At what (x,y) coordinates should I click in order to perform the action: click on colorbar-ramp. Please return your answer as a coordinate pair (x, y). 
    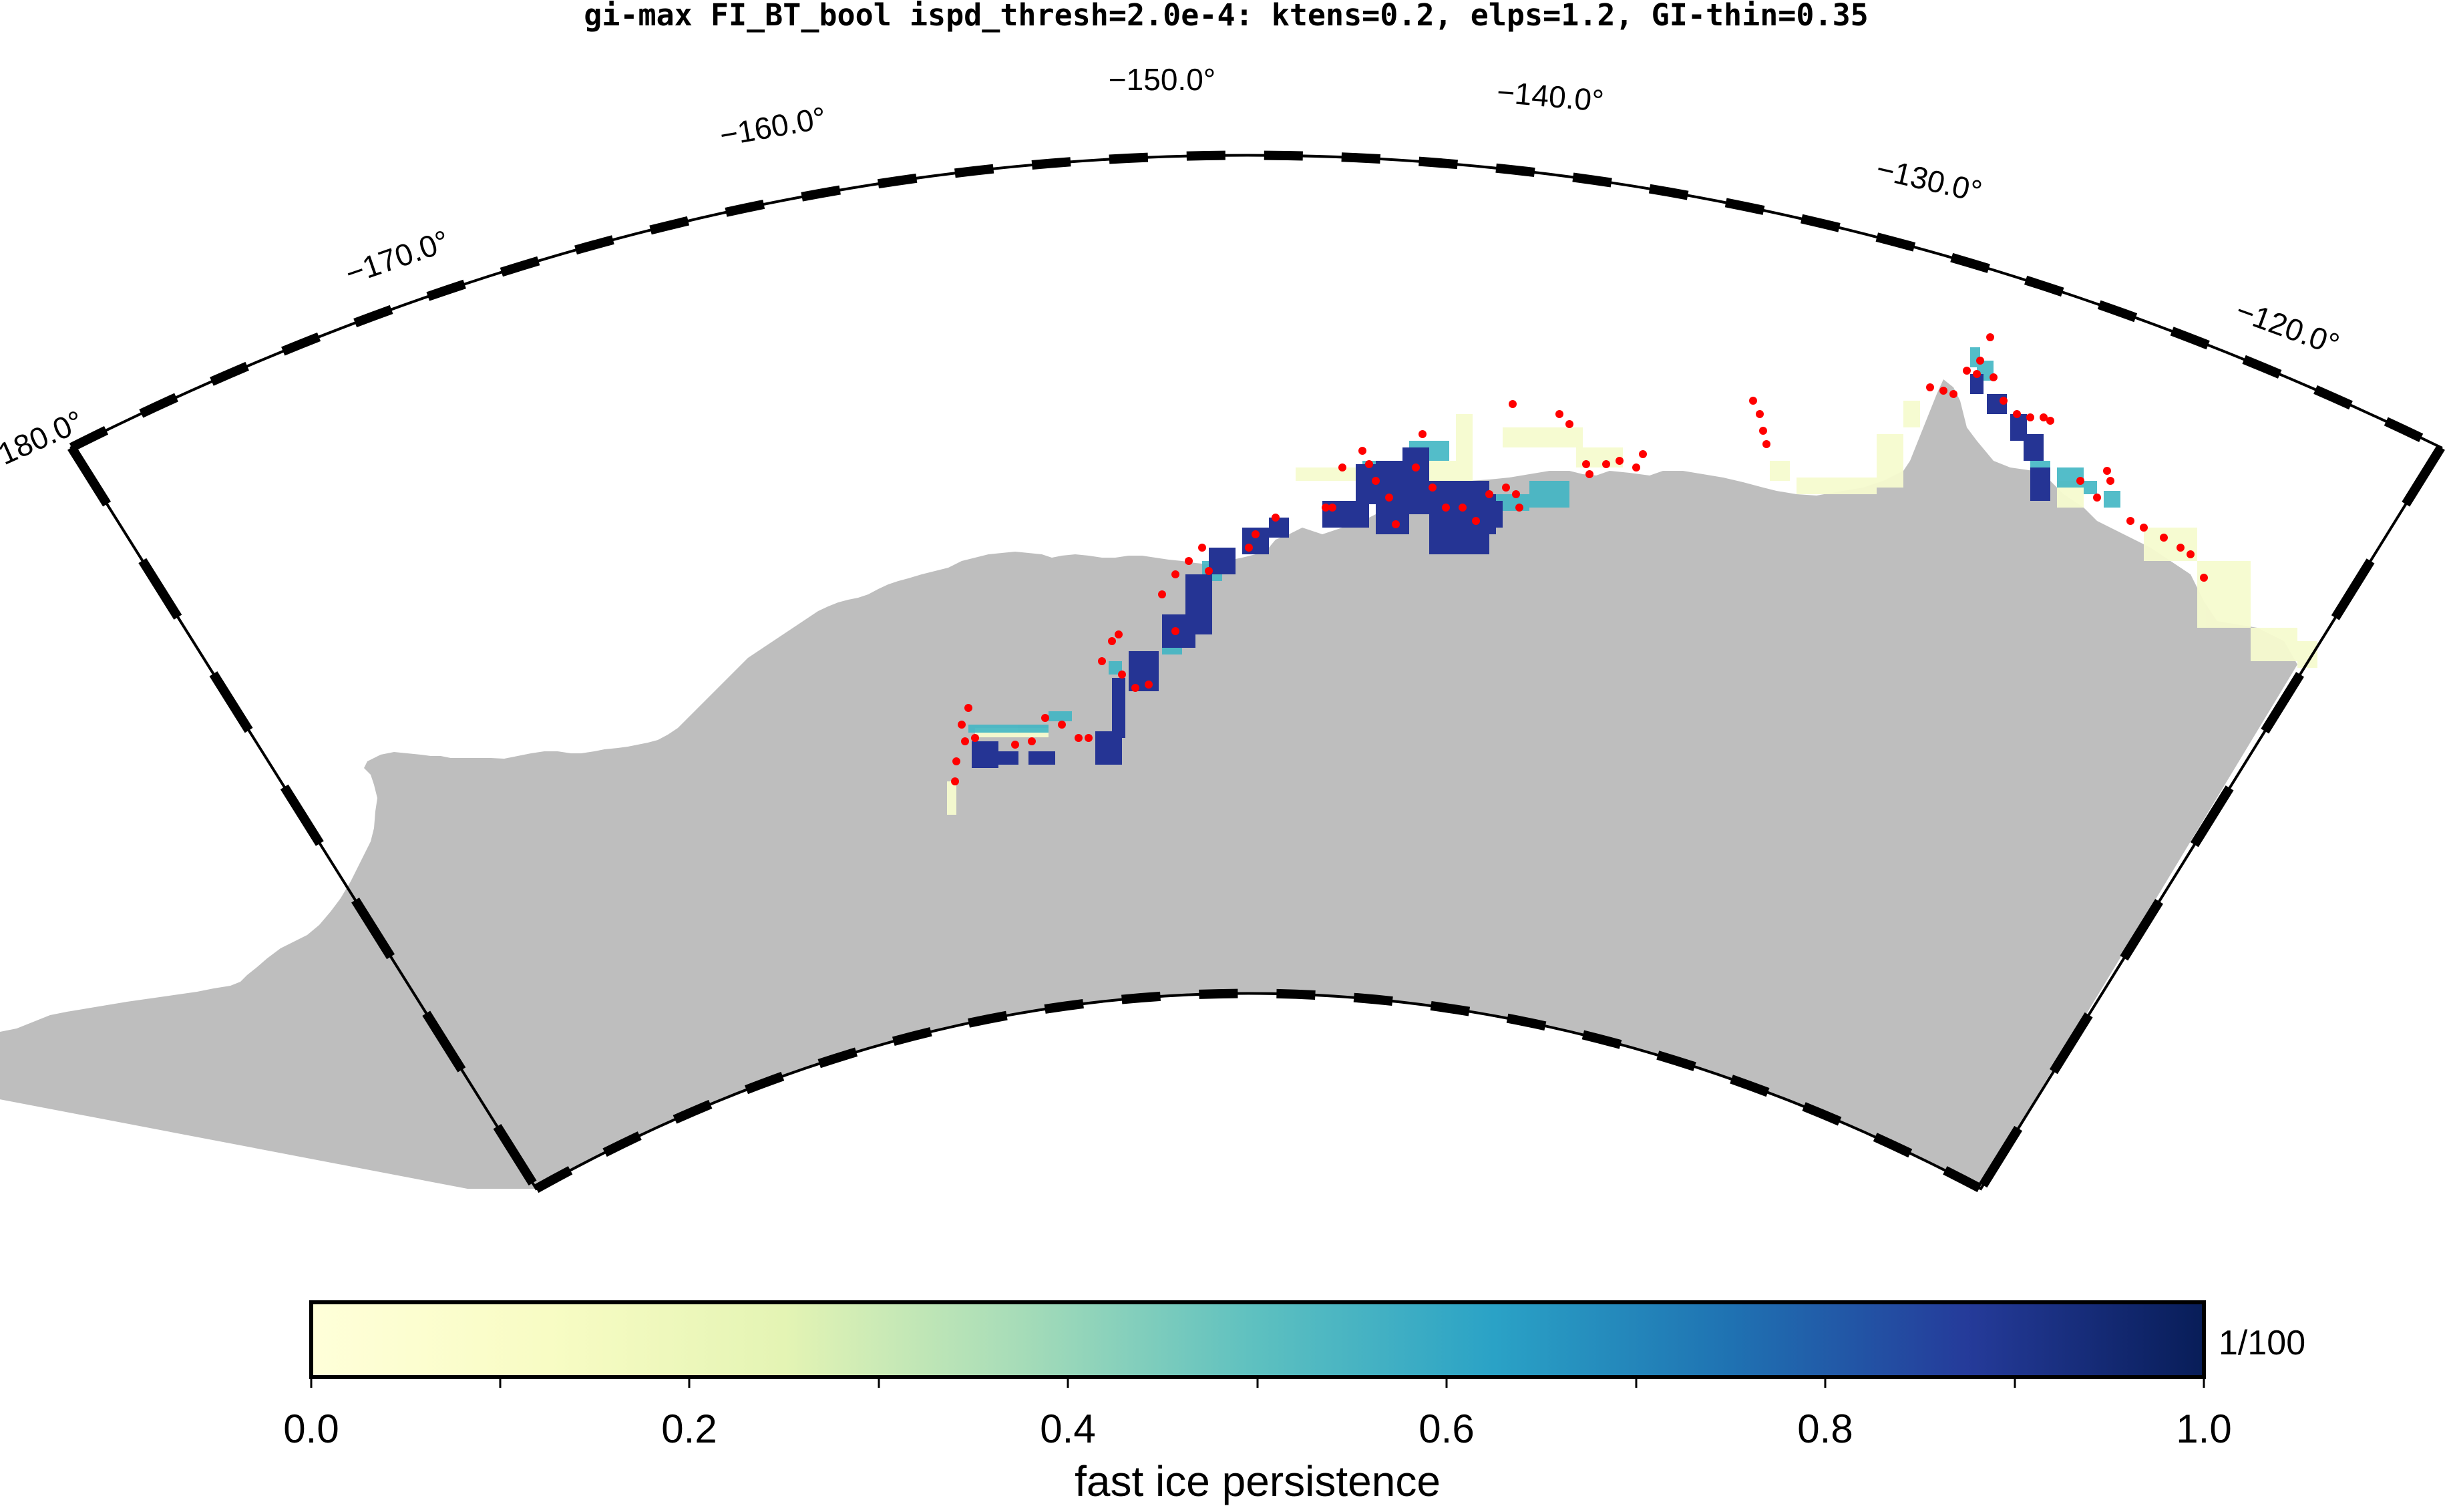
    Looking at the image, I should click on (1257, 1339).